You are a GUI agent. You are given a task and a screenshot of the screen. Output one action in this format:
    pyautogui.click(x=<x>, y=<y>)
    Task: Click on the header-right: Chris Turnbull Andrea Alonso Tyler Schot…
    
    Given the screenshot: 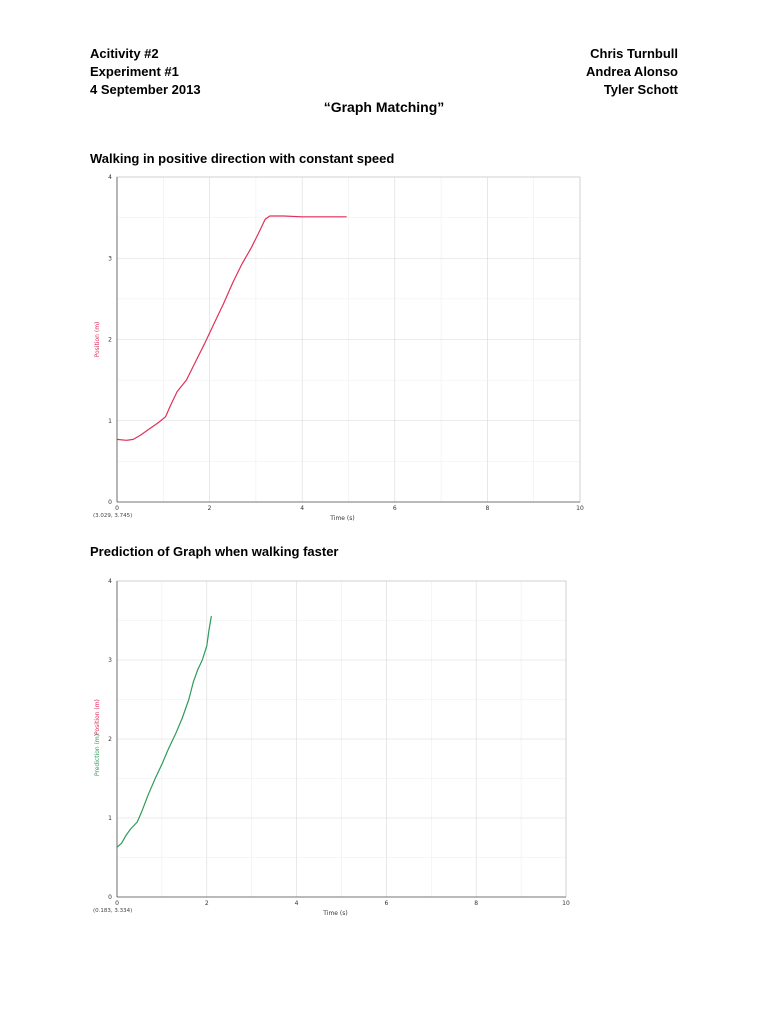 What is the action you would take?
    pyautogui.click(x=632, y=72)
    